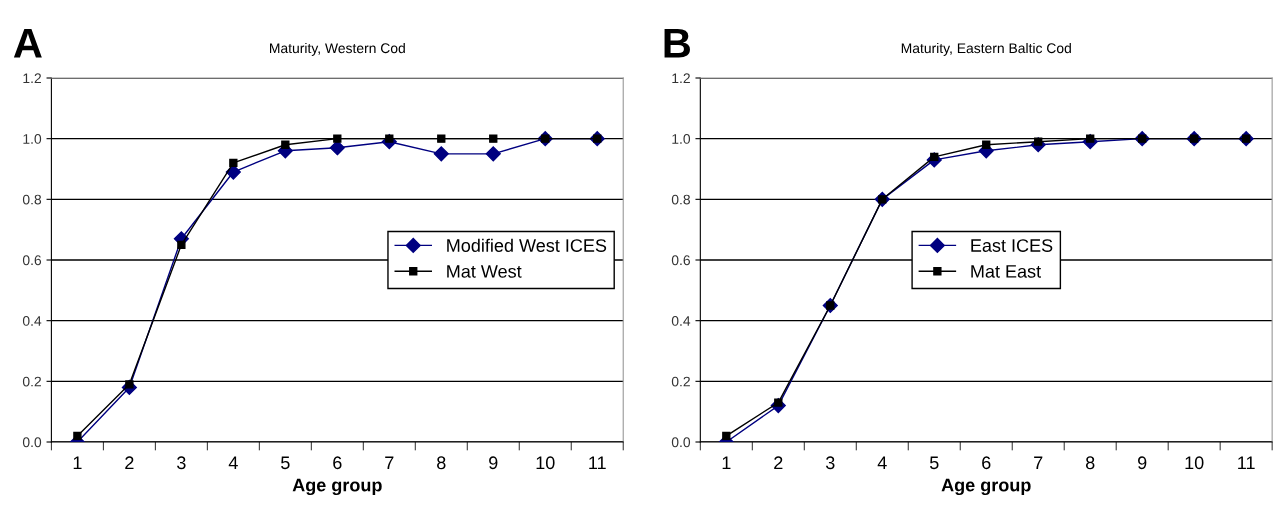 The image size is (1285, 520). I want to click on legend-label: East ICES, so click(1012, 245).